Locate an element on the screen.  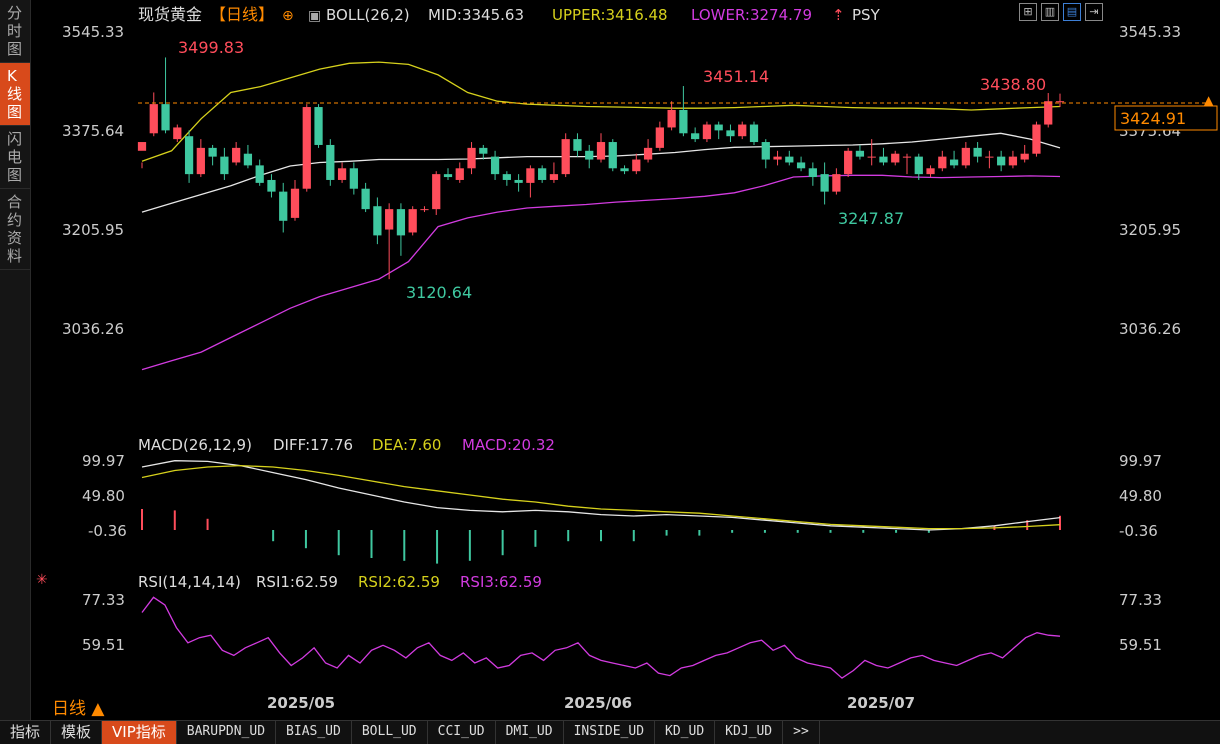
tab-inside: INSIDE_UD is located at coordinates (610, 732).